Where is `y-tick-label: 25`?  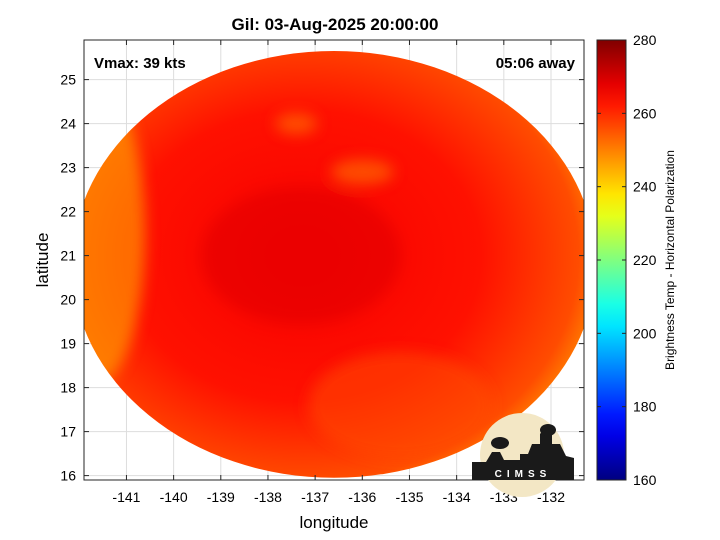 y-tick-label: 25 is located at coordinates (68, 80).